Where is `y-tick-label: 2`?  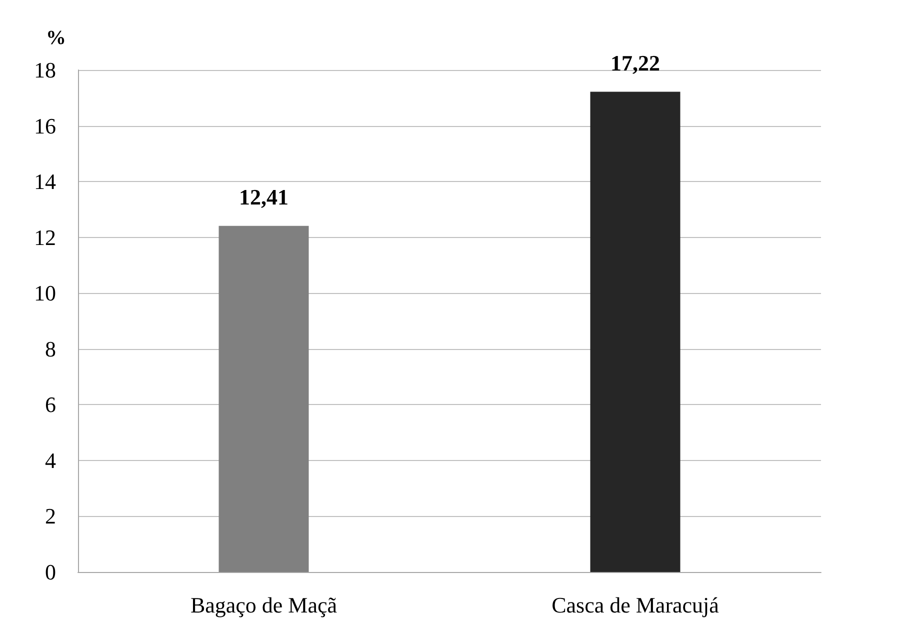 y-tick-label: 2 is located at coordinates (50, 516).